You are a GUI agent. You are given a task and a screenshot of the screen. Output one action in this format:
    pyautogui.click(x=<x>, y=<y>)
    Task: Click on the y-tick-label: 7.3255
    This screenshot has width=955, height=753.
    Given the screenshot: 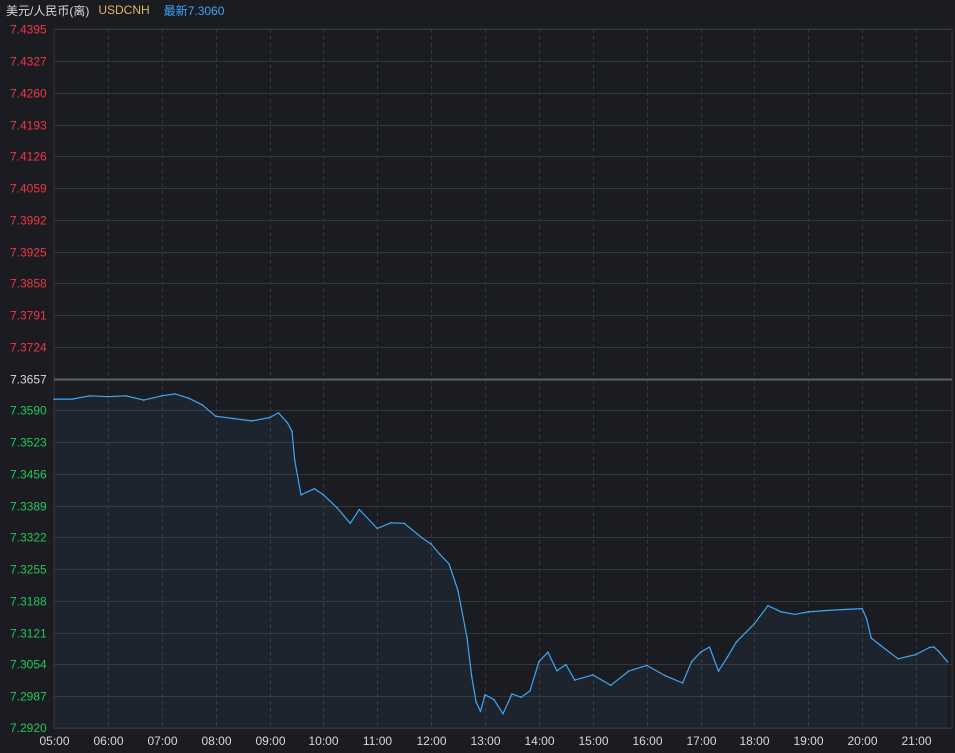 What is the action you would take?
    pyautogui.click(x=28, y=570)
    